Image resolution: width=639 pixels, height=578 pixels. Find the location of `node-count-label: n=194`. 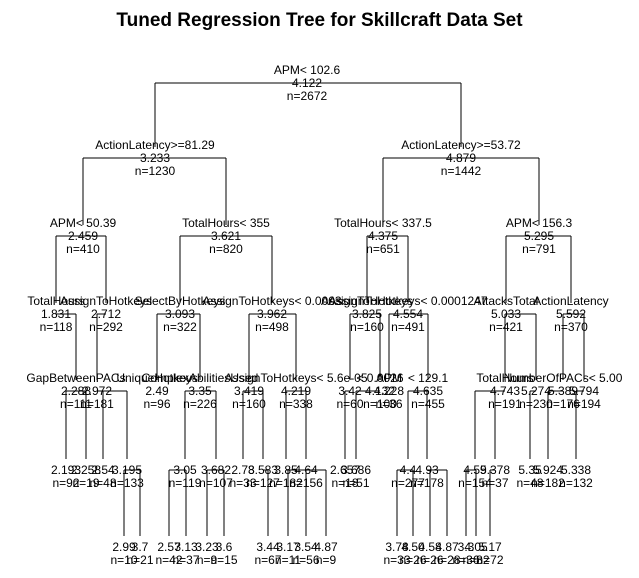

node-count-label: n=194 is located at coordinates (584, 404).